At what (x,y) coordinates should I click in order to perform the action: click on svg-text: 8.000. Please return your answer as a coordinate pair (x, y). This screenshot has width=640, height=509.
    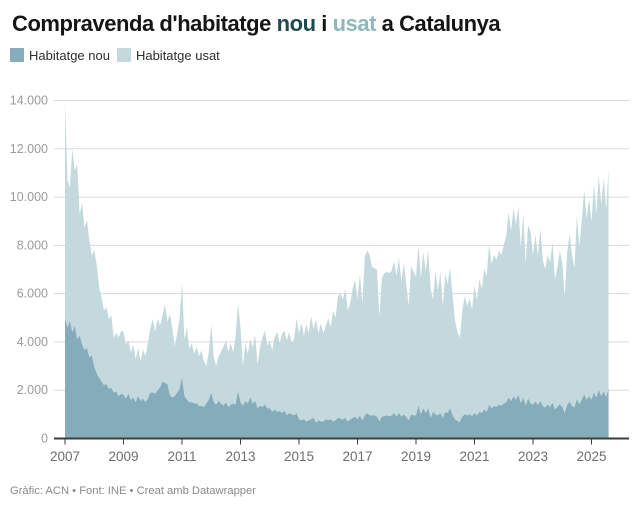
    Looking at the image, I should click on (32, 245).